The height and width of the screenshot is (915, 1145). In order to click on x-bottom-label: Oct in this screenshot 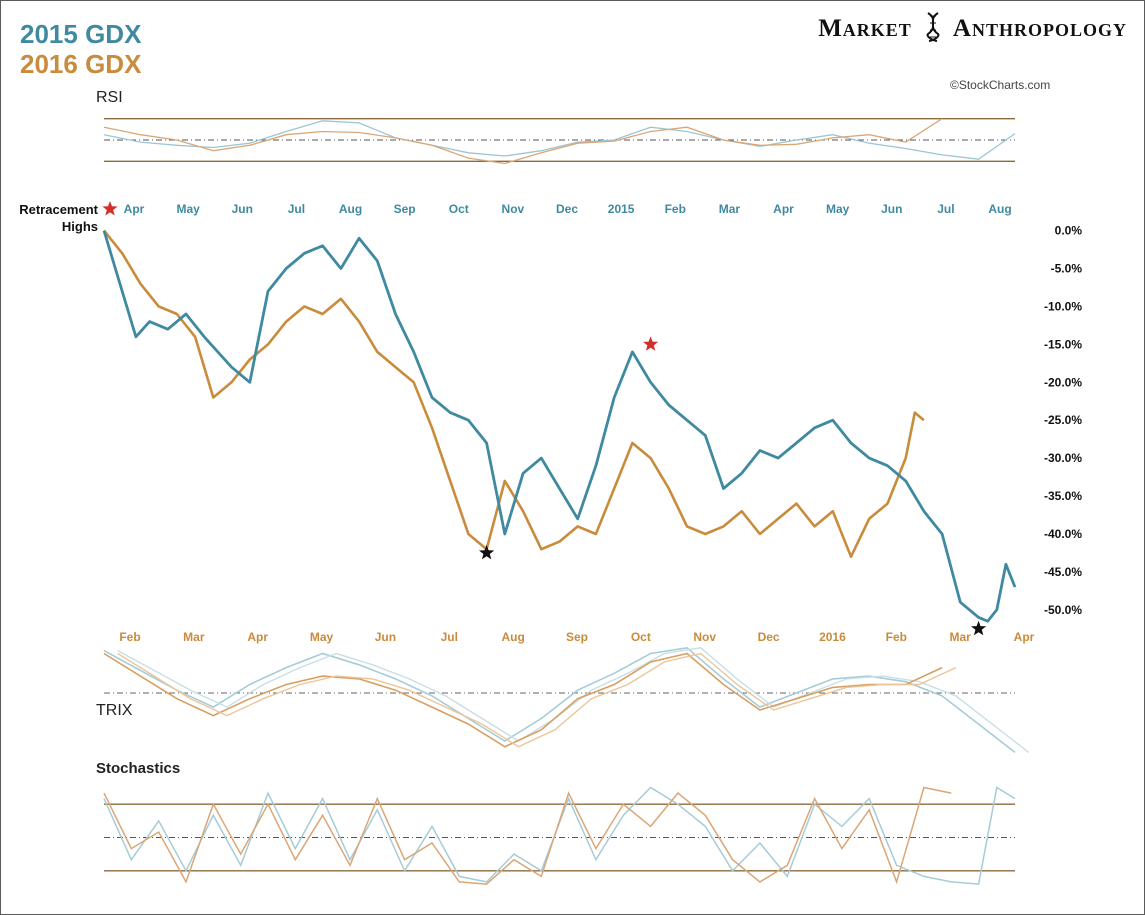, I will do `click(641, 637)`.